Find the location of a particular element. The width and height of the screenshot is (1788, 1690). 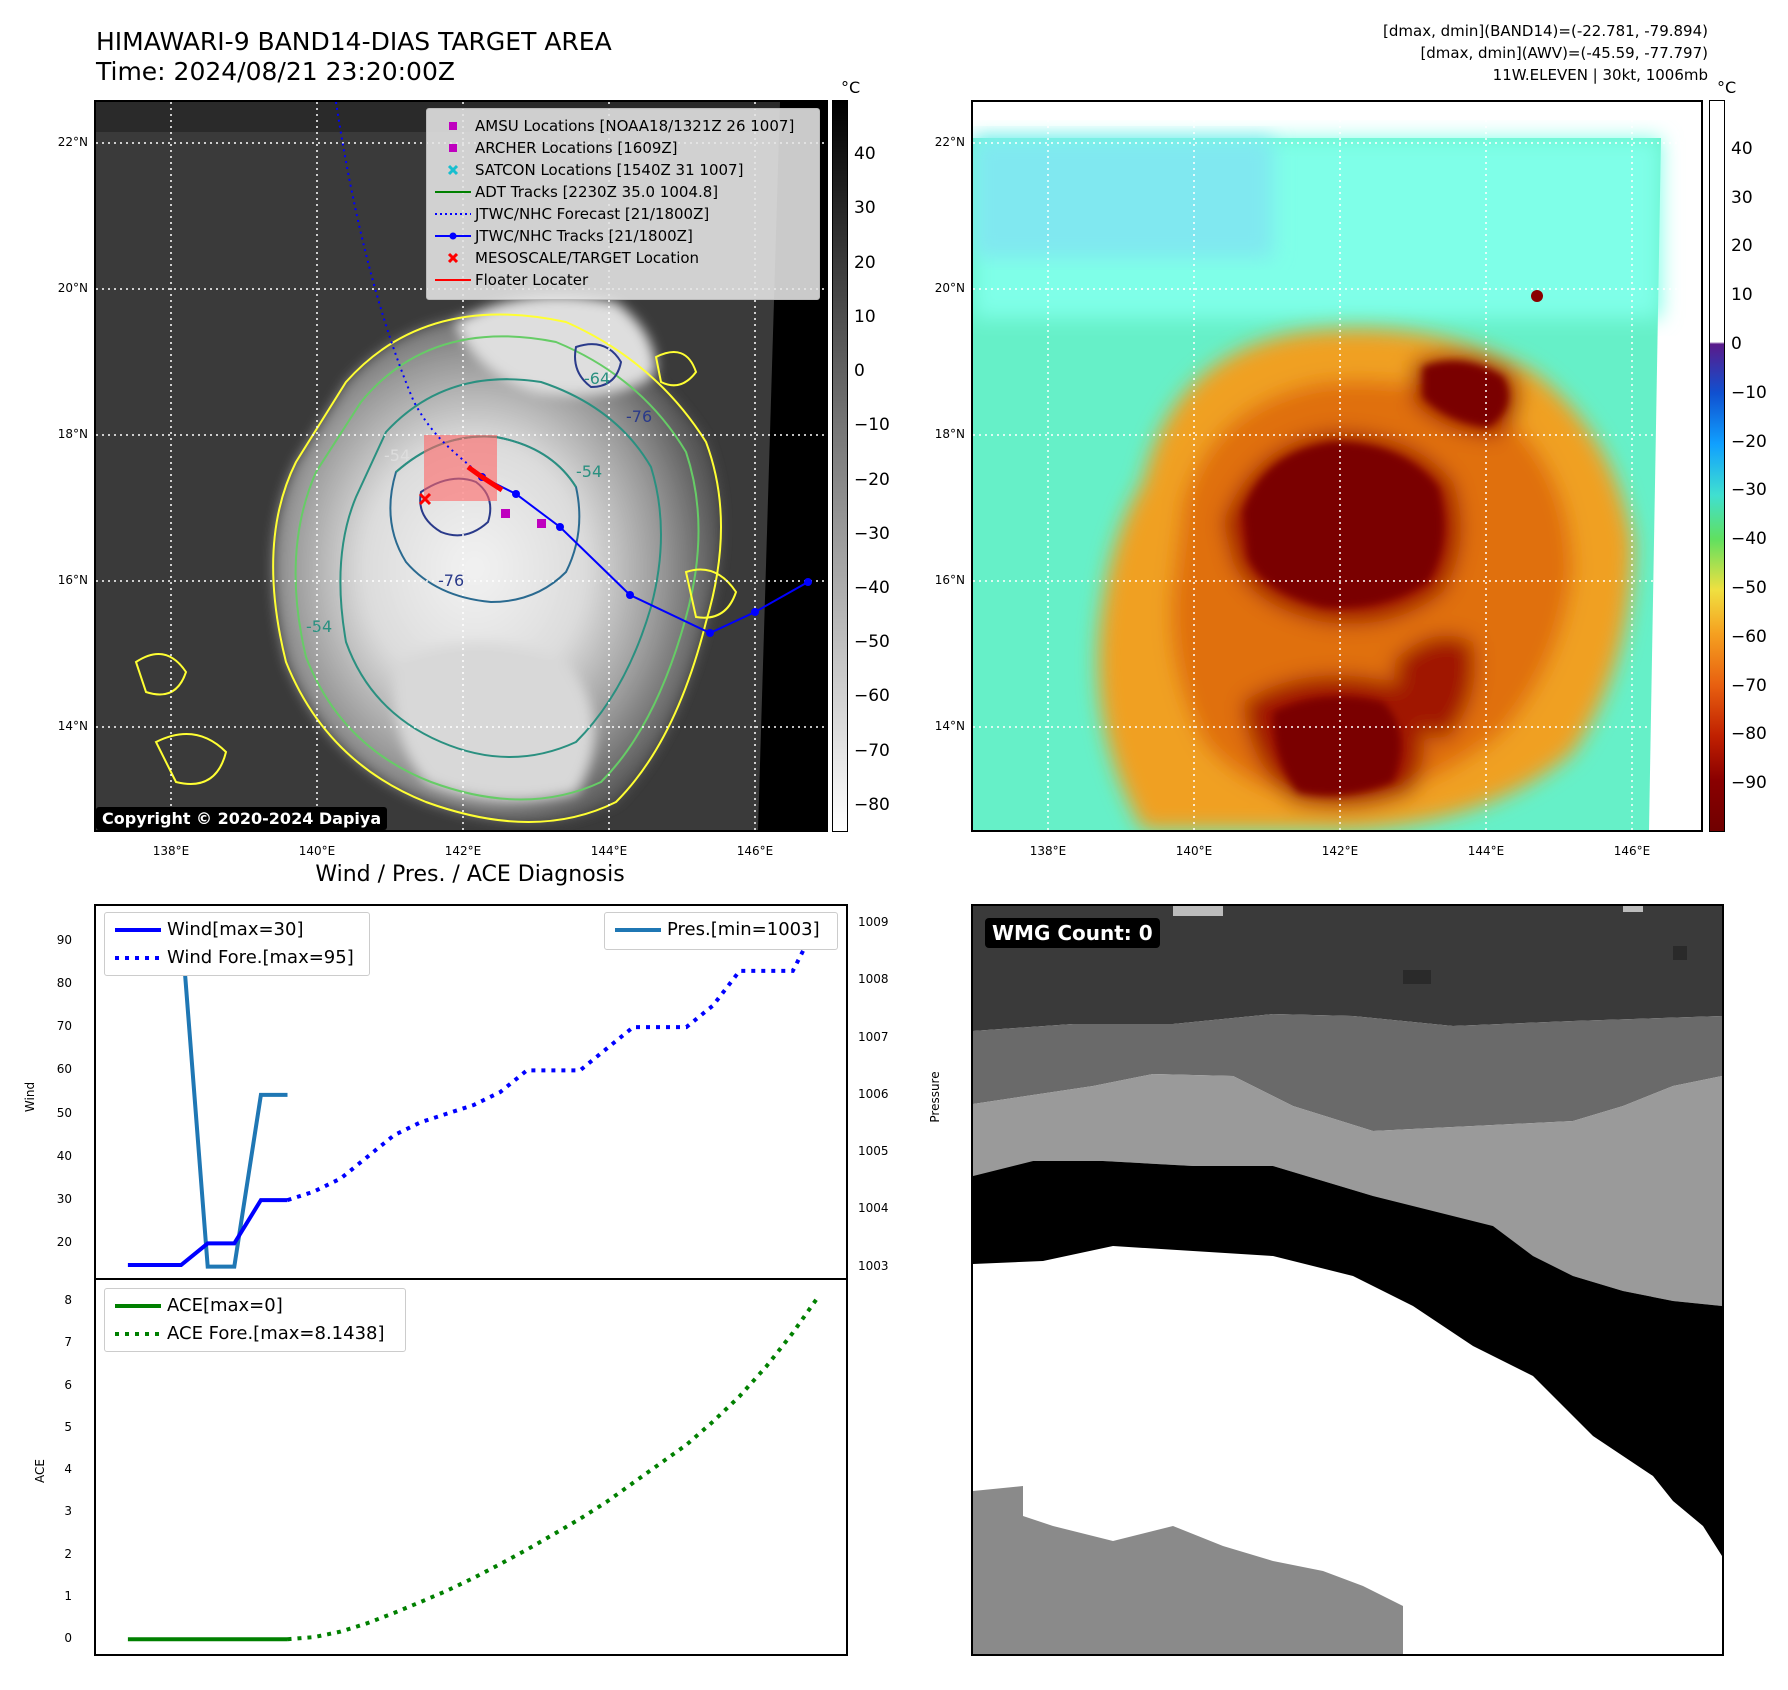

ace-tick-label: 6 is located at coordinates (68, 1384).